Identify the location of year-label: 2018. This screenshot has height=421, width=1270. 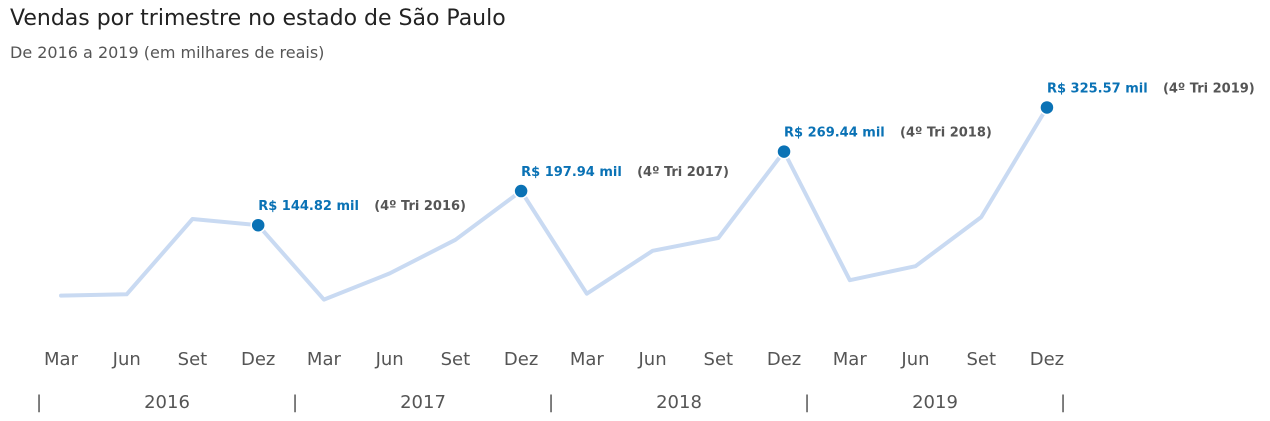
(679, 402).